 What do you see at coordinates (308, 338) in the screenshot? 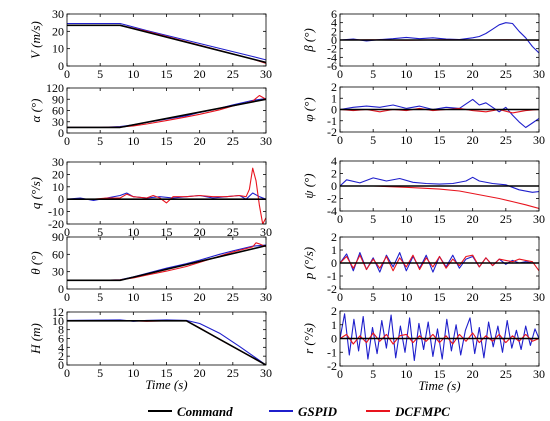
I see `y-axis-label: r (°/s)` at bounding box center [308, 338].